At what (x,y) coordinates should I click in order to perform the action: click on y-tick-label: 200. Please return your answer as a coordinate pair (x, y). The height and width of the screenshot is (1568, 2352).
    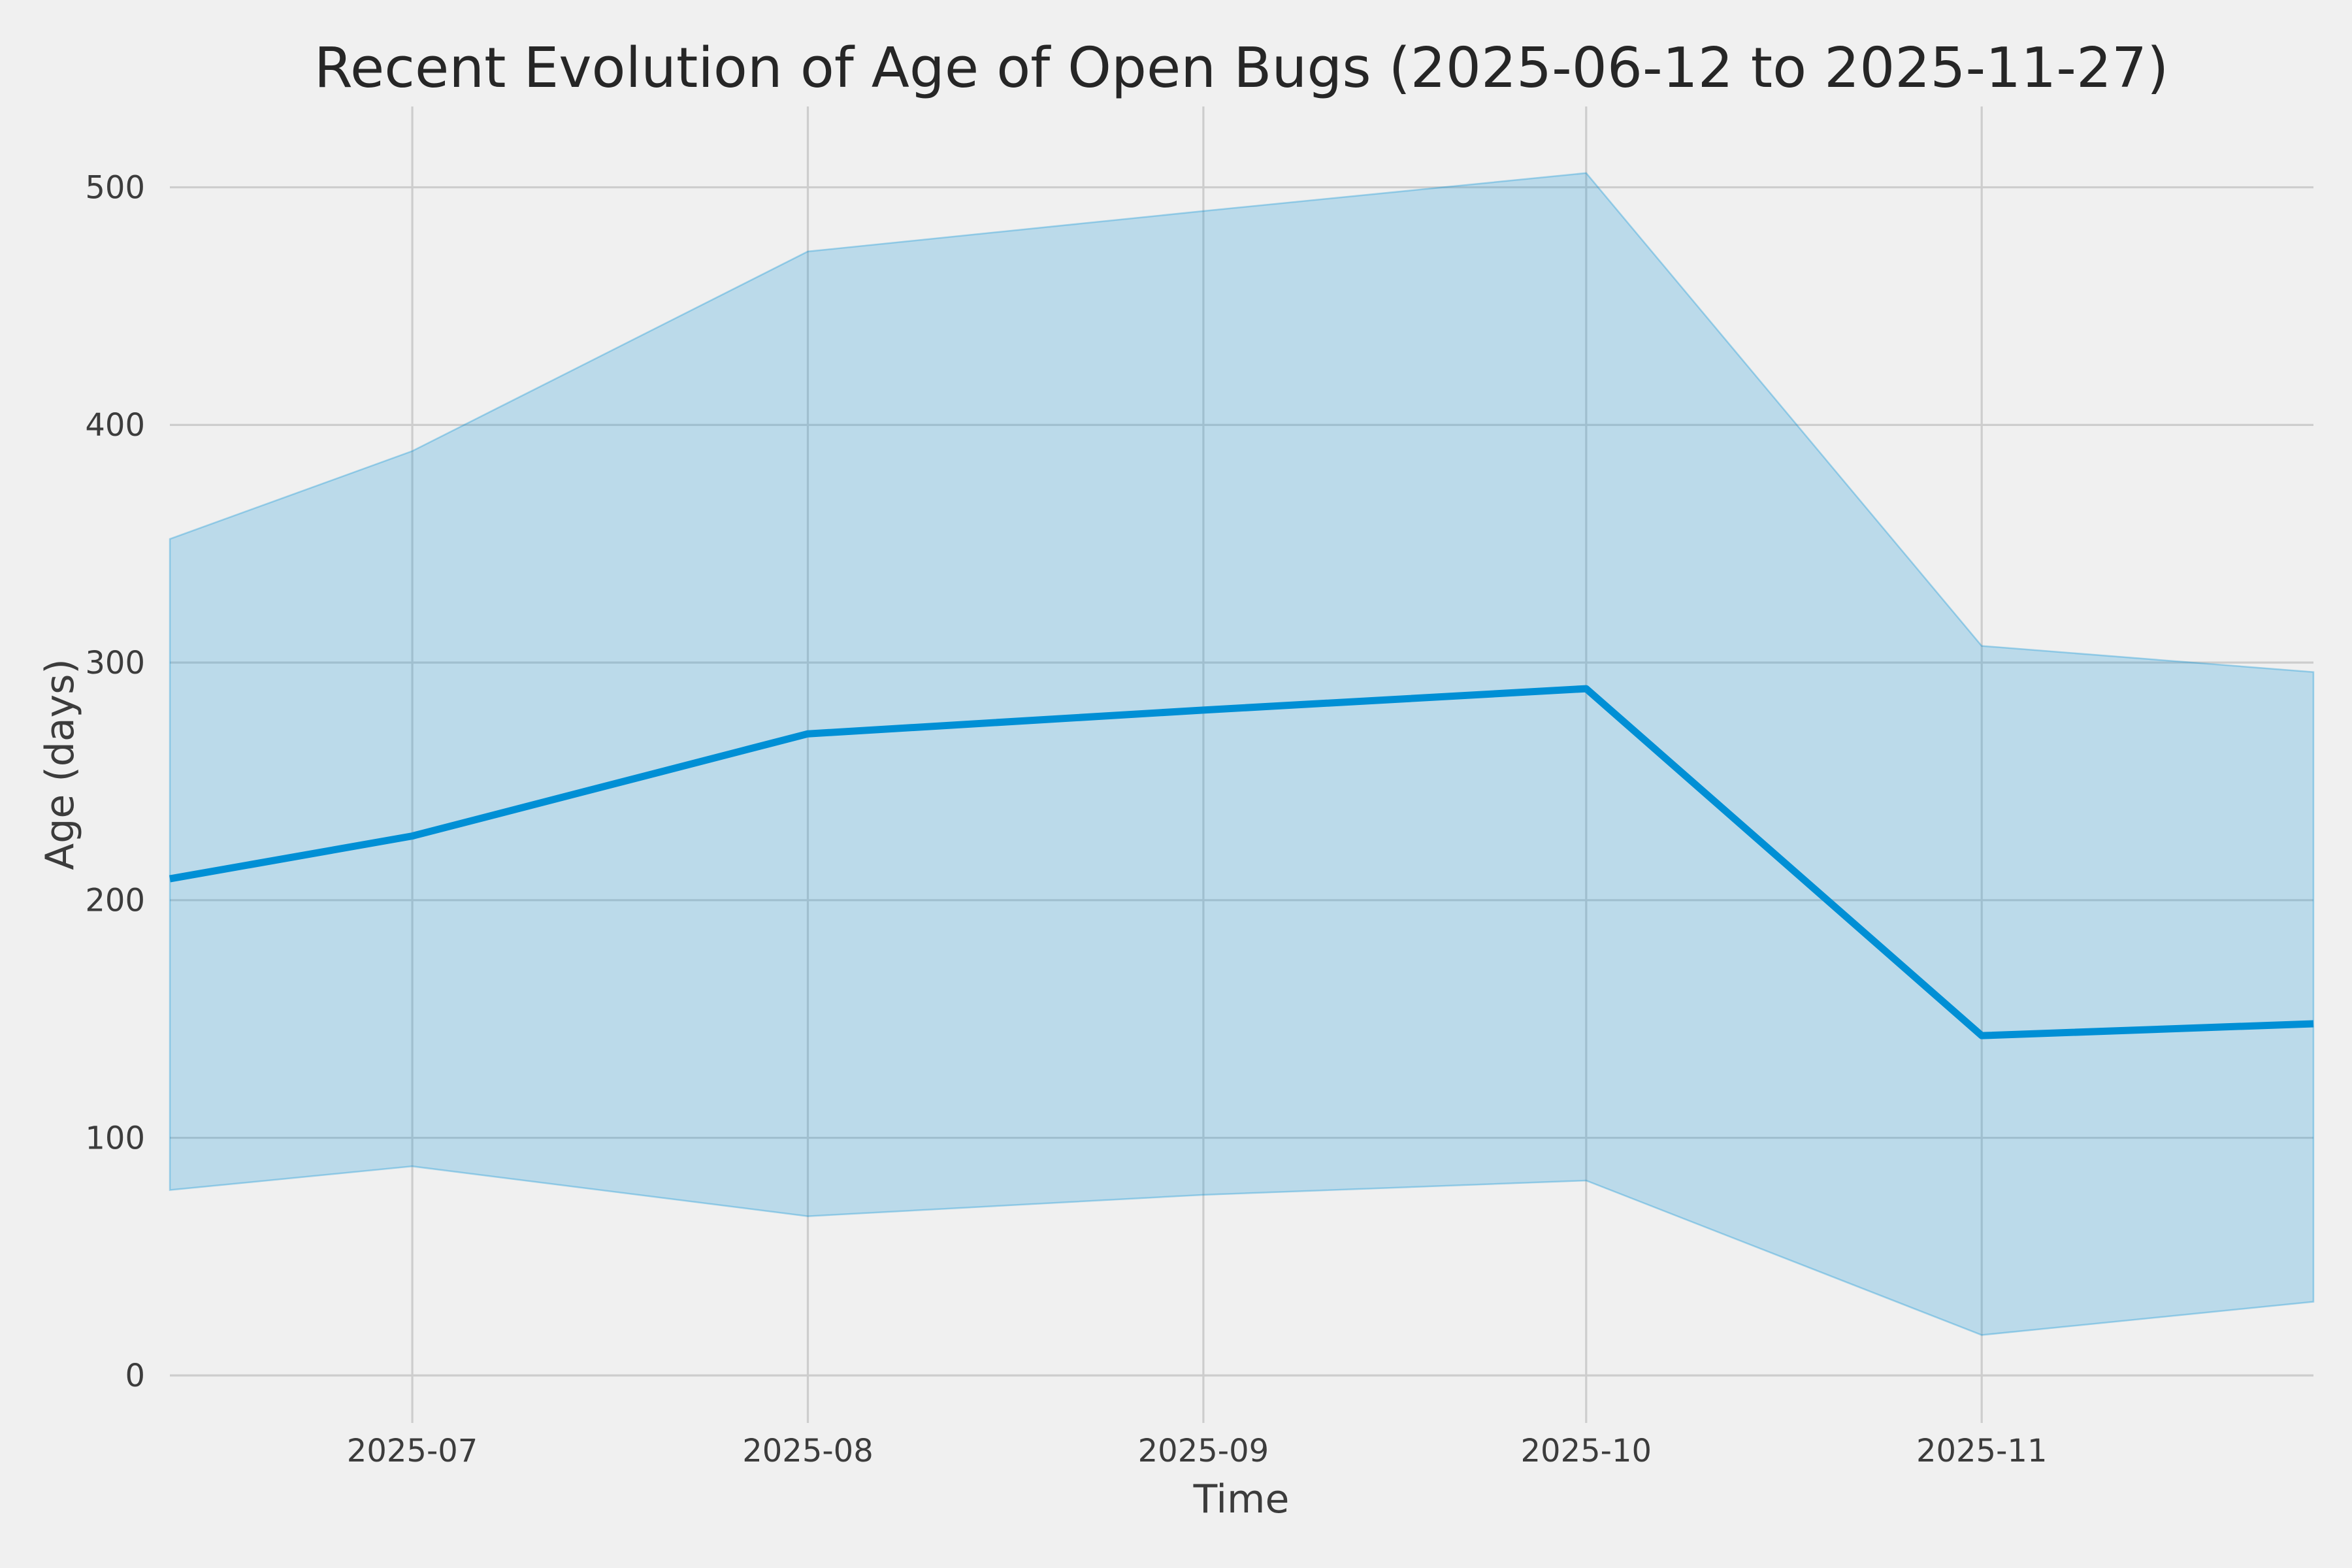
    Looking at the image, I should click on (115, 901).